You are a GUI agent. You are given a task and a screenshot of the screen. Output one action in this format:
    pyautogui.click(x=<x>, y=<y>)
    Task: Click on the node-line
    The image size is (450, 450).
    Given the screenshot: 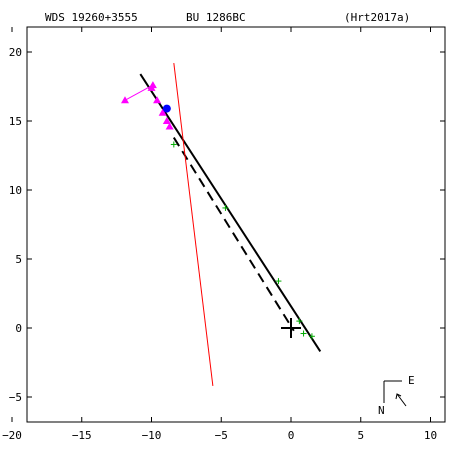 What is the action you would take?
    pyautogui.click(x=193, y=224)
    